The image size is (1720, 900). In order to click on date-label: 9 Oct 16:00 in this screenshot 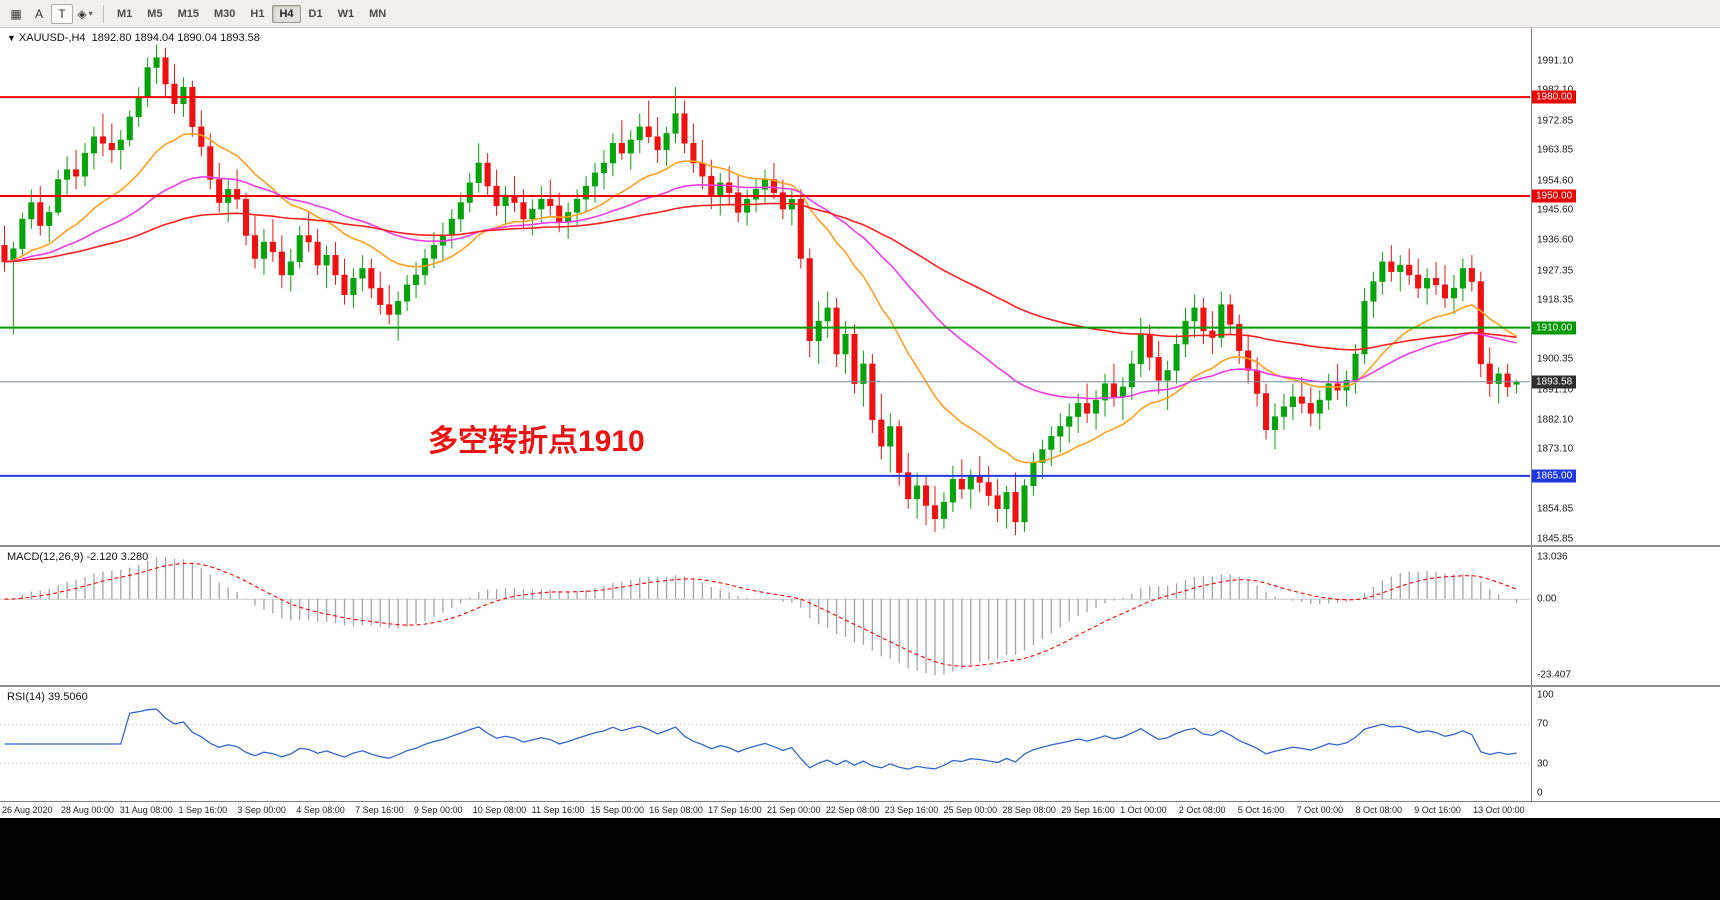, I will do `click(1437, 810)`.